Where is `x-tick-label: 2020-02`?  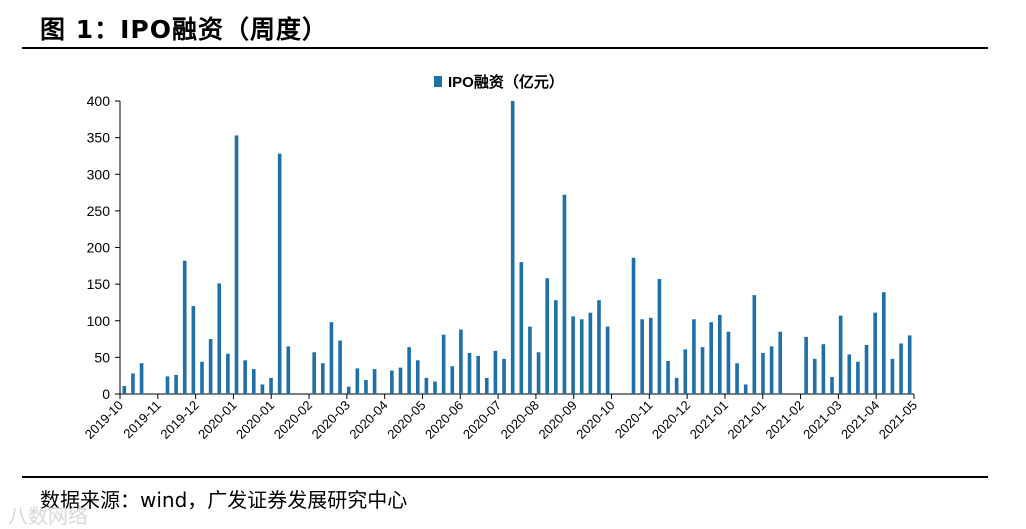
x-tick-label: 2020-02 is located at coordinates (293, 420).